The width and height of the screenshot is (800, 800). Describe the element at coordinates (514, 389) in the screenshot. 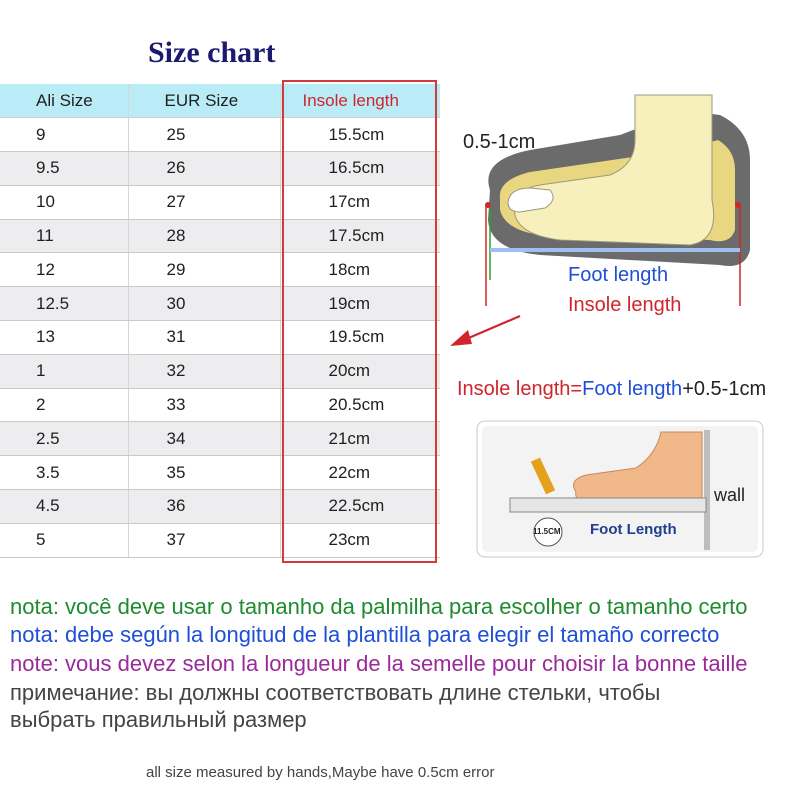

I see `formula-insole: Insole length` at that location.